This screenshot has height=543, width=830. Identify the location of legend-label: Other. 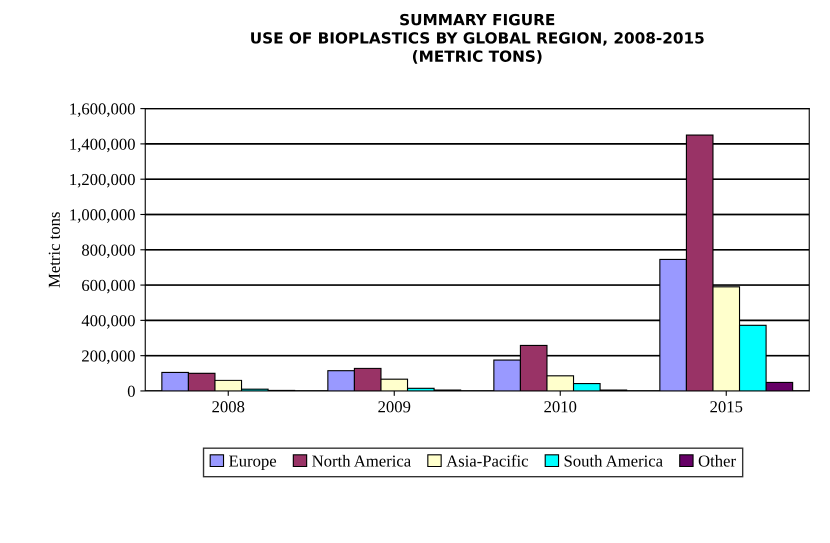
(717, 460).